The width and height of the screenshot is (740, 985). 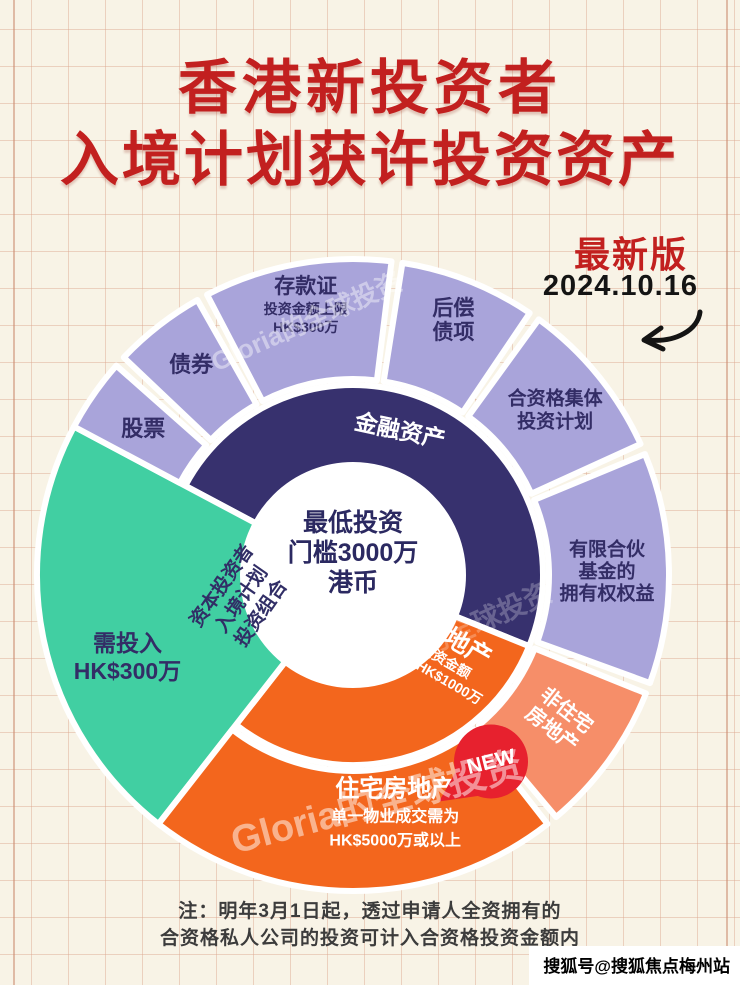 What do you see at coordinates (395, 811) in the screenshot?
I see `residential-label: 住宅房地产单一物业成交需为 HK$5000万或以上` at bounding box center [395, 811].